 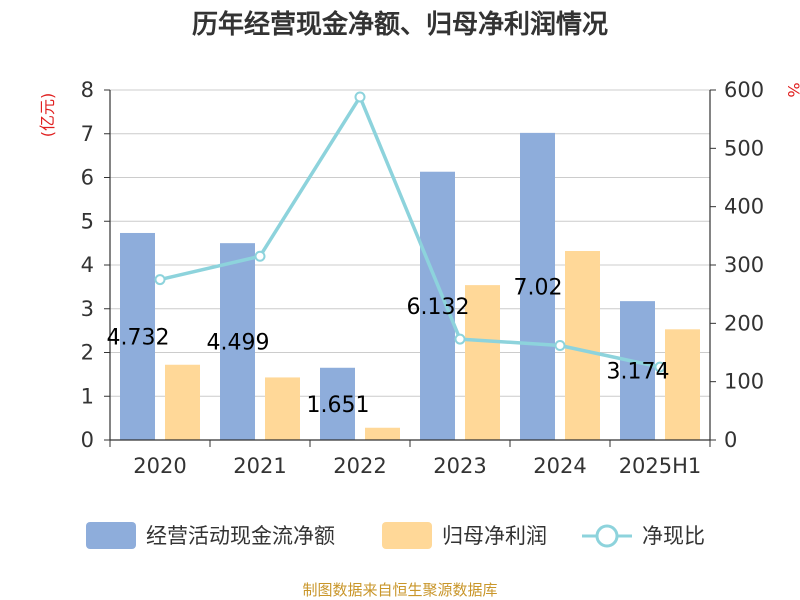 I want to click on right-axis-tick-label: 300, so click(x=744, y=265).